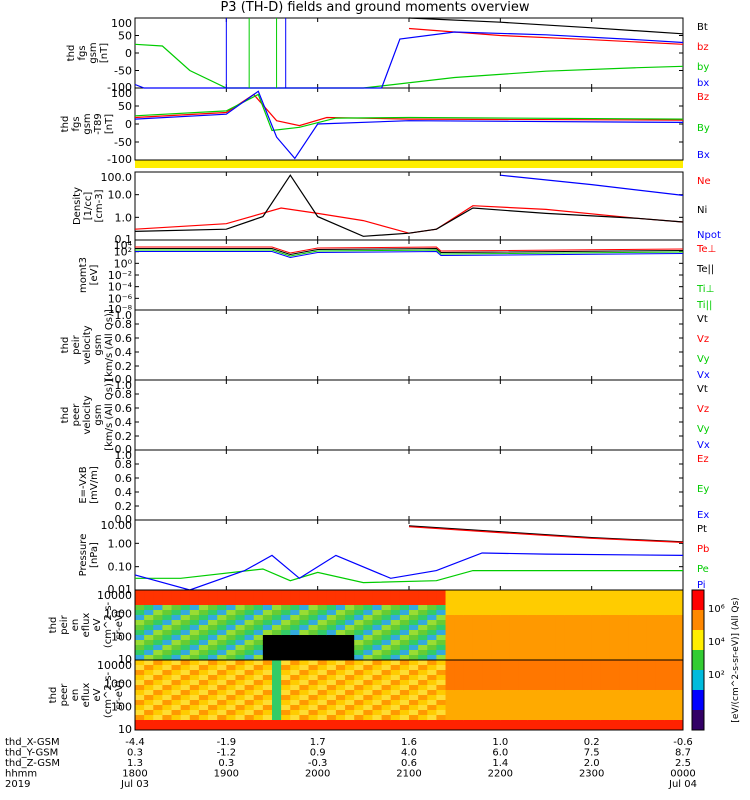 The image size is (750, 800). I want to click on xaxis-value: 0000, so click(682, 774).